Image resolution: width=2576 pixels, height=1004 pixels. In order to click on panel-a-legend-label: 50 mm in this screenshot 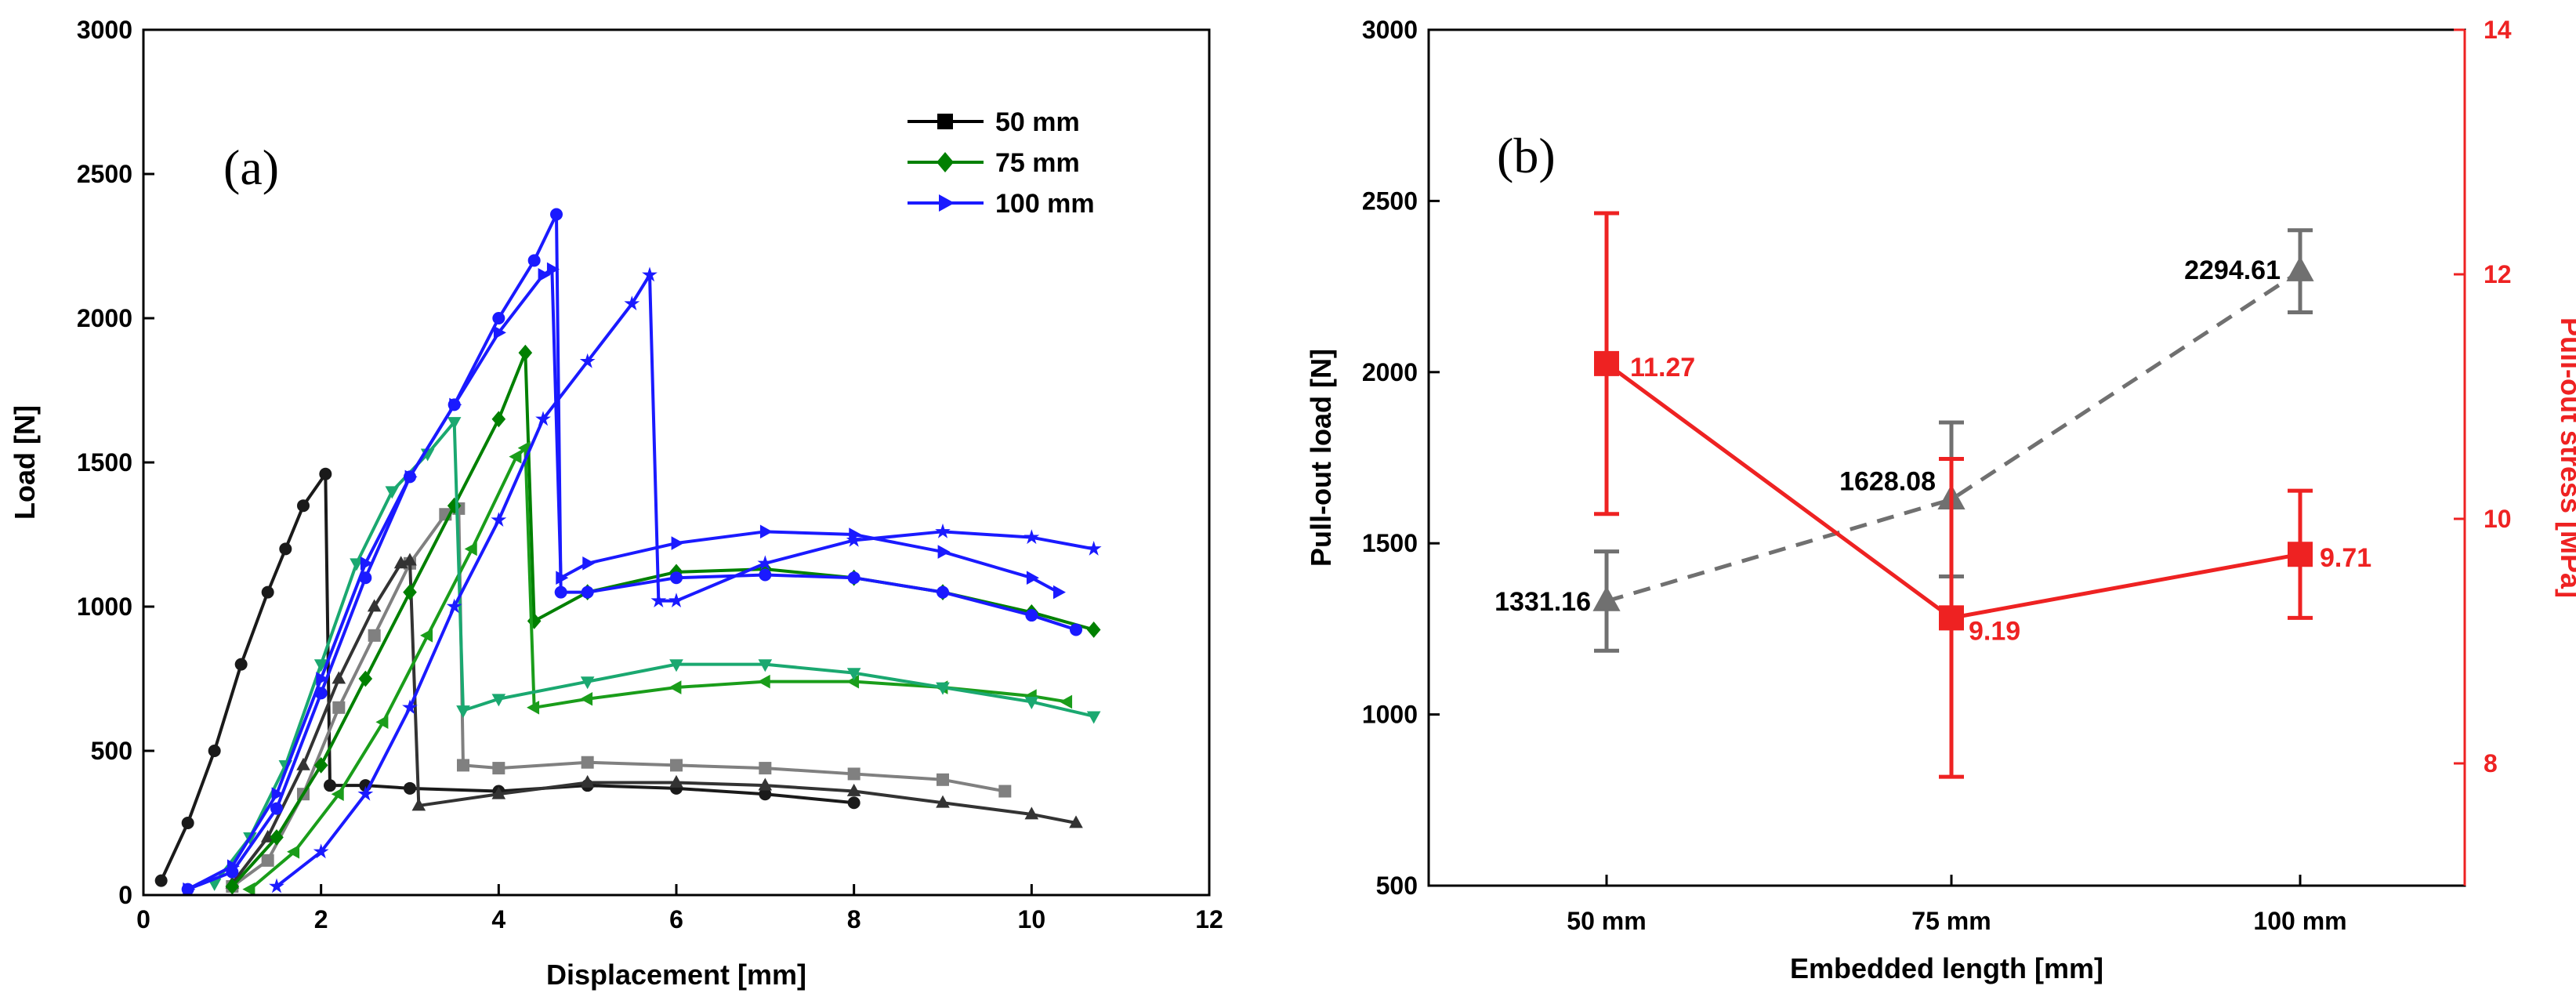, I will do `click(1037, 122)`.